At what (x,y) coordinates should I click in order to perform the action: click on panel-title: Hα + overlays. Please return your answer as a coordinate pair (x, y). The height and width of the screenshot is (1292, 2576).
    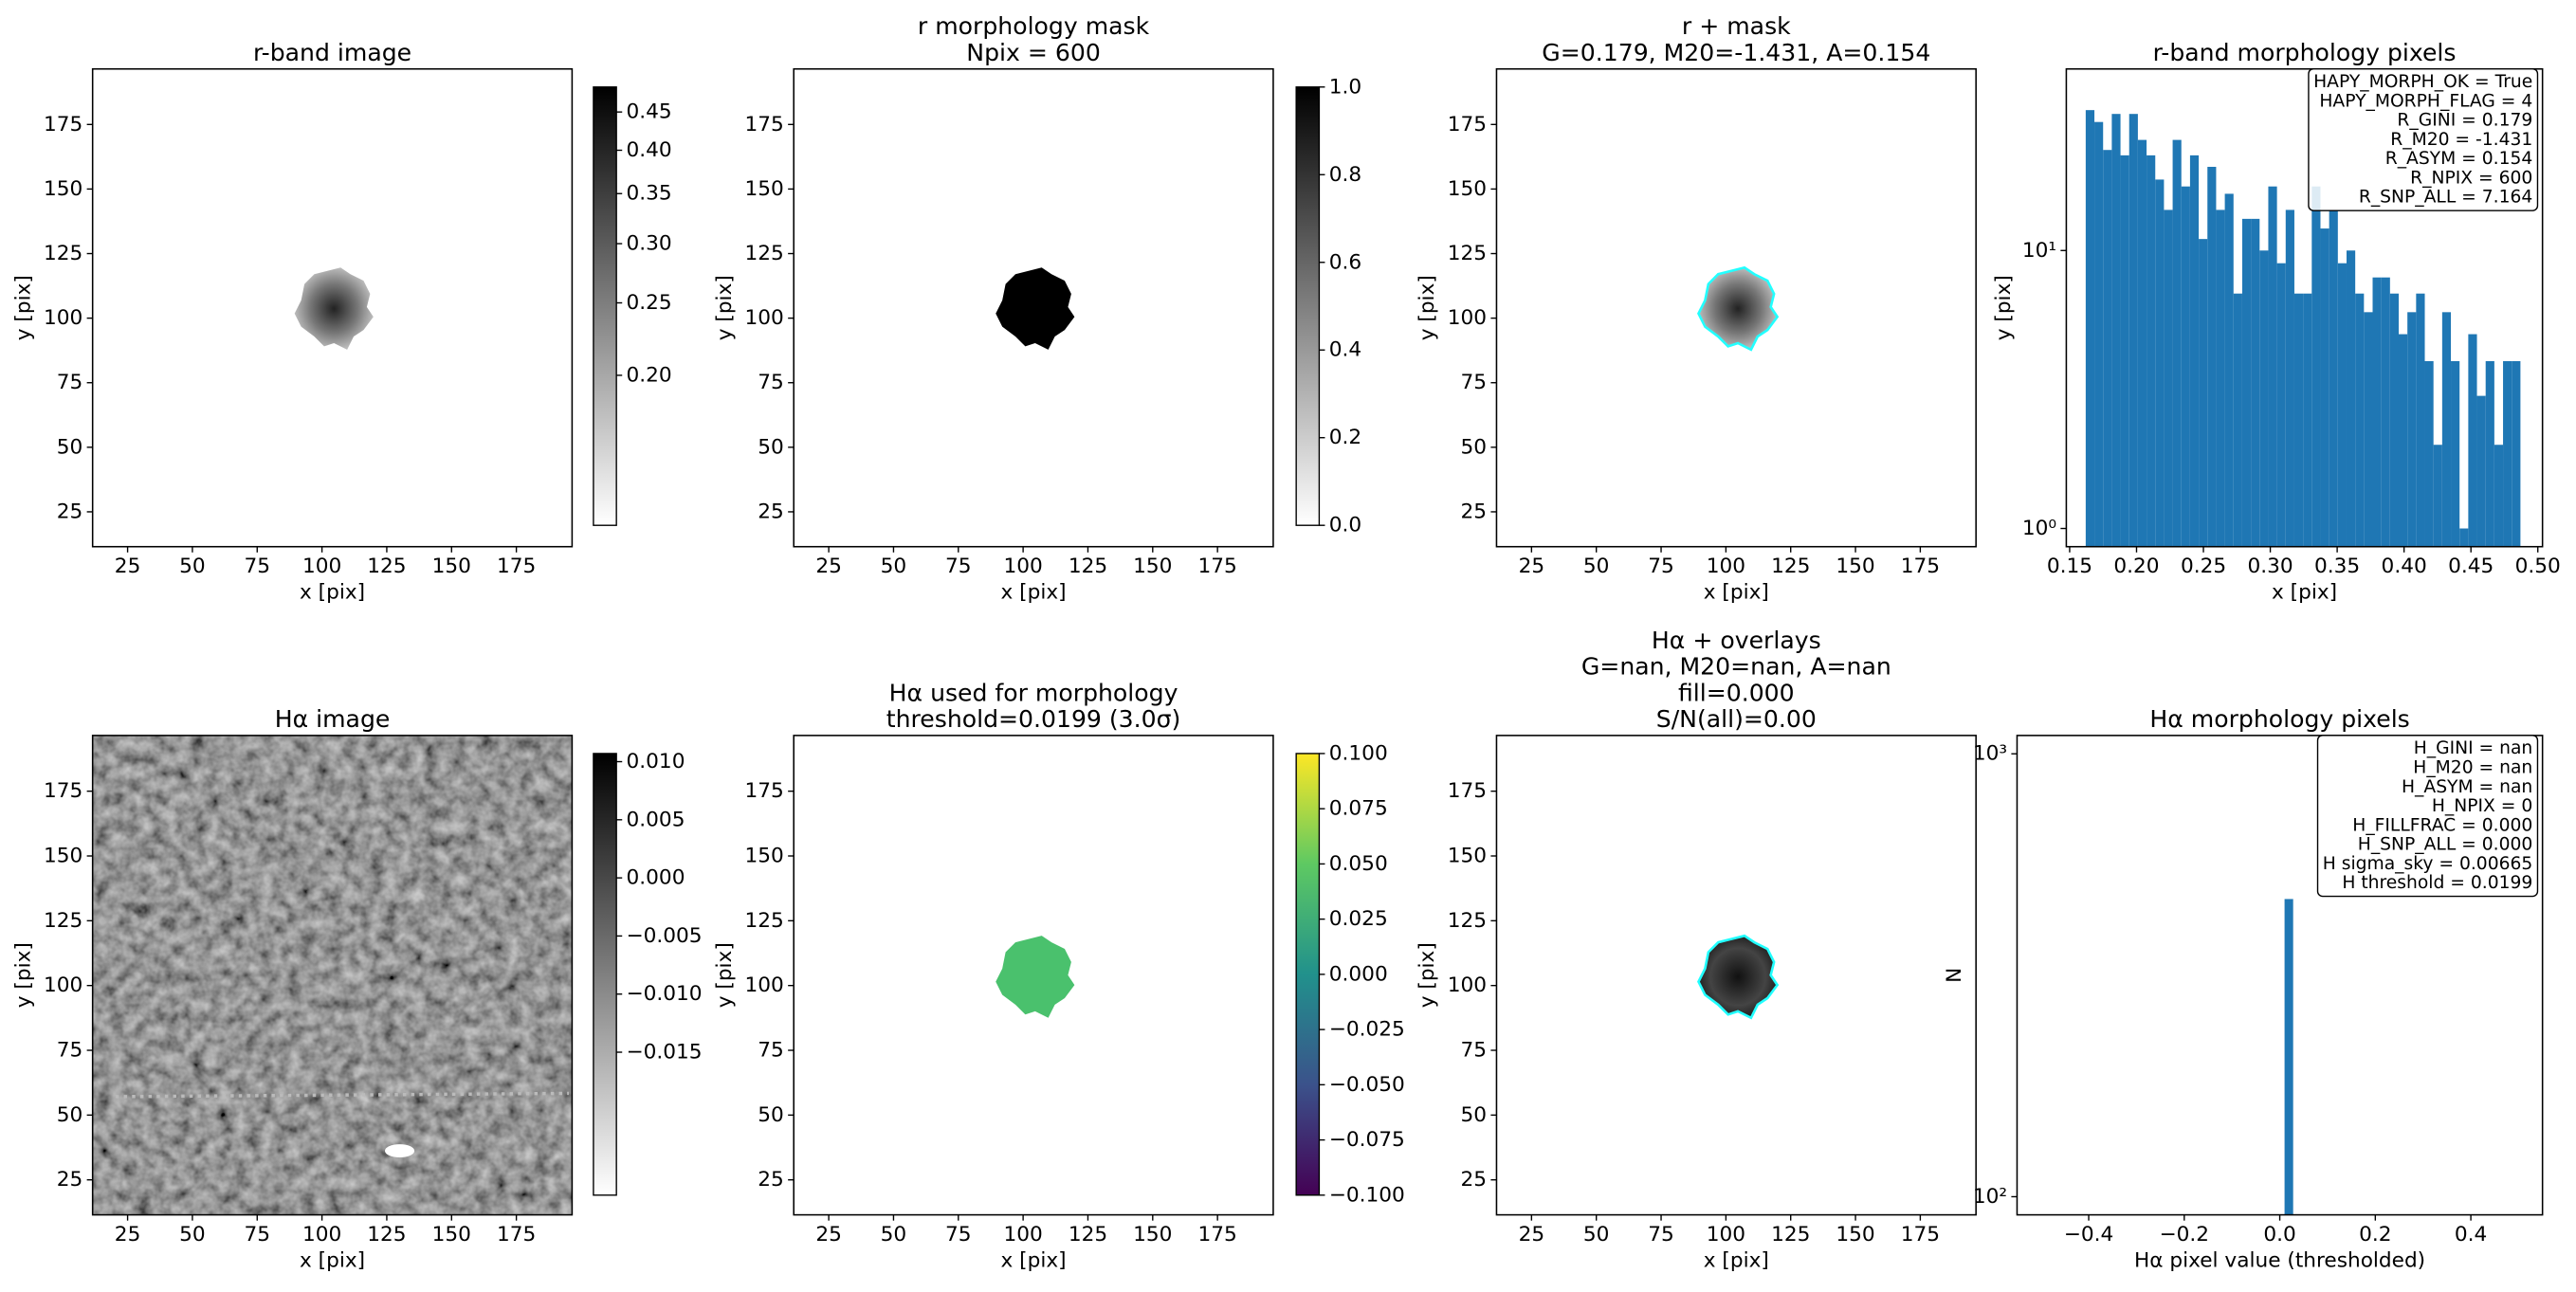
    Looking at the image, I should click on (1736, 640).